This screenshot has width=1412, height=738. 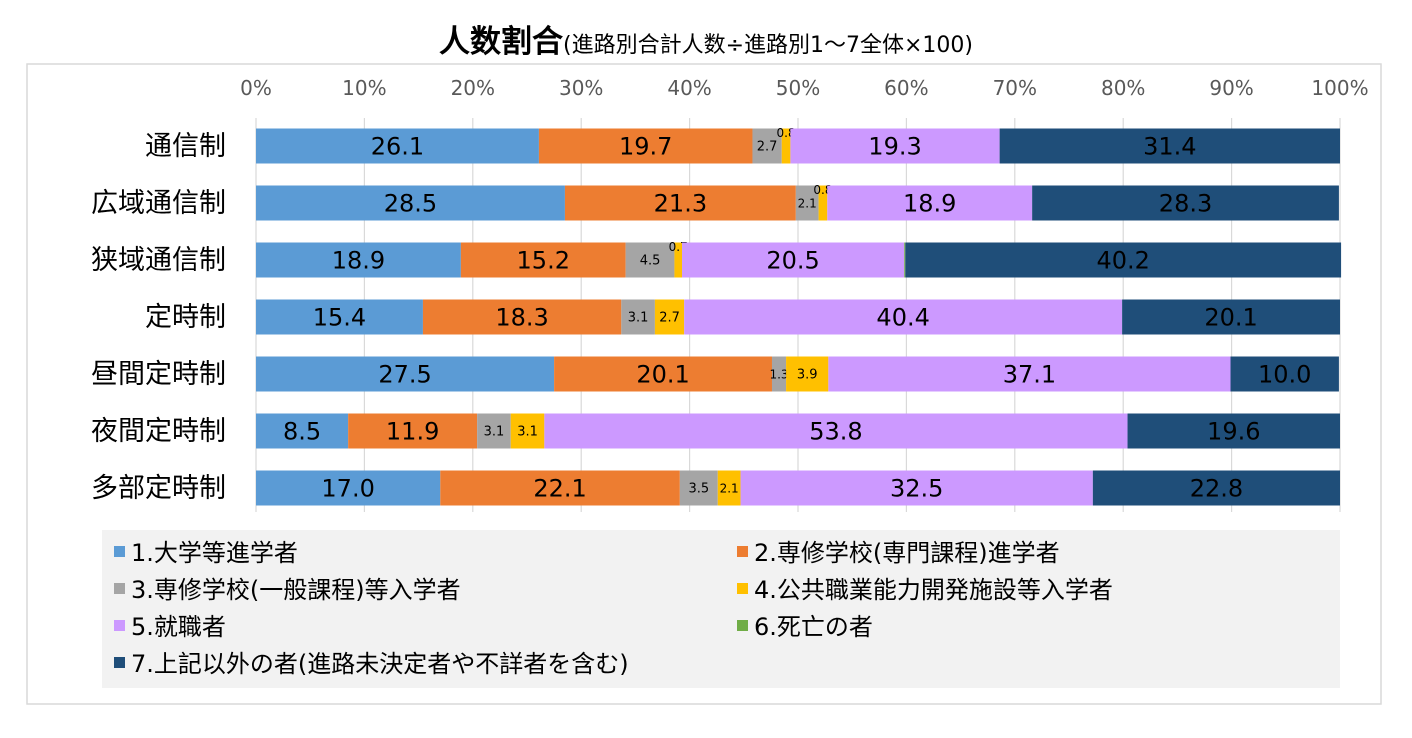 I want to click on data-label: 1.3, so click(x=778, y=374).